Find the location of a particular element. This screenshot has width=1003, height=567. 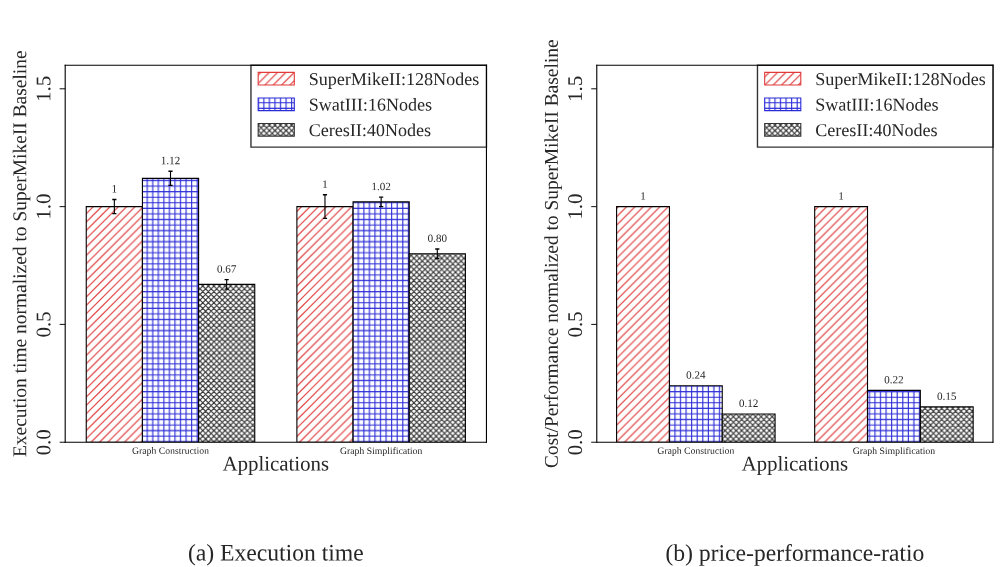

y-axis-title: Cost/Performance normalized to SuperMikeII Baseline is located at coordinates (553, 254).